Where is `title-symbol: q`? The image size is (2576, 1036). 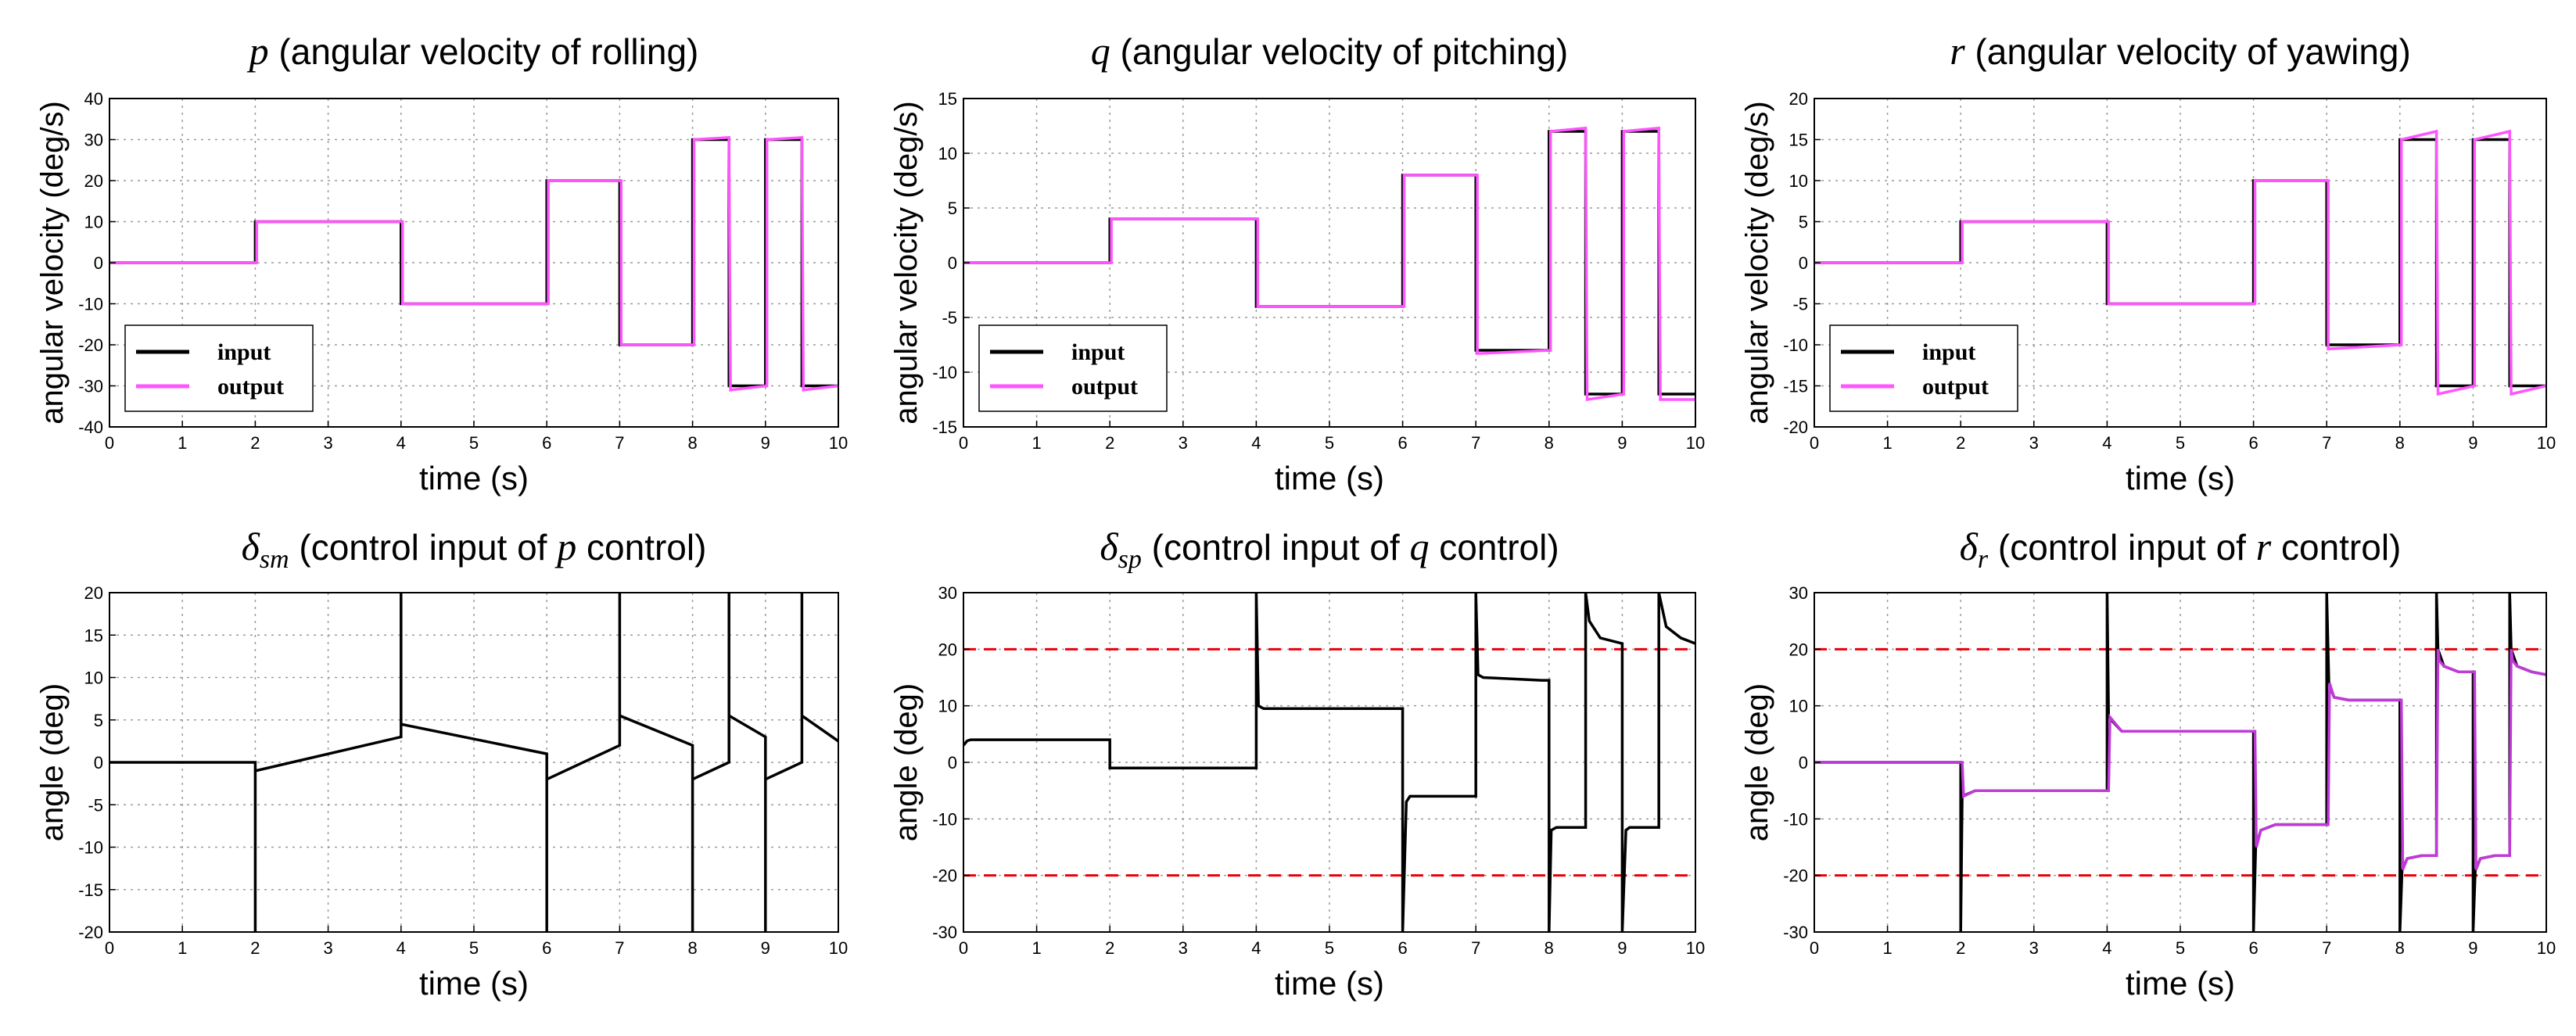 title-symbol: q is located at coordinates (1100, 51).